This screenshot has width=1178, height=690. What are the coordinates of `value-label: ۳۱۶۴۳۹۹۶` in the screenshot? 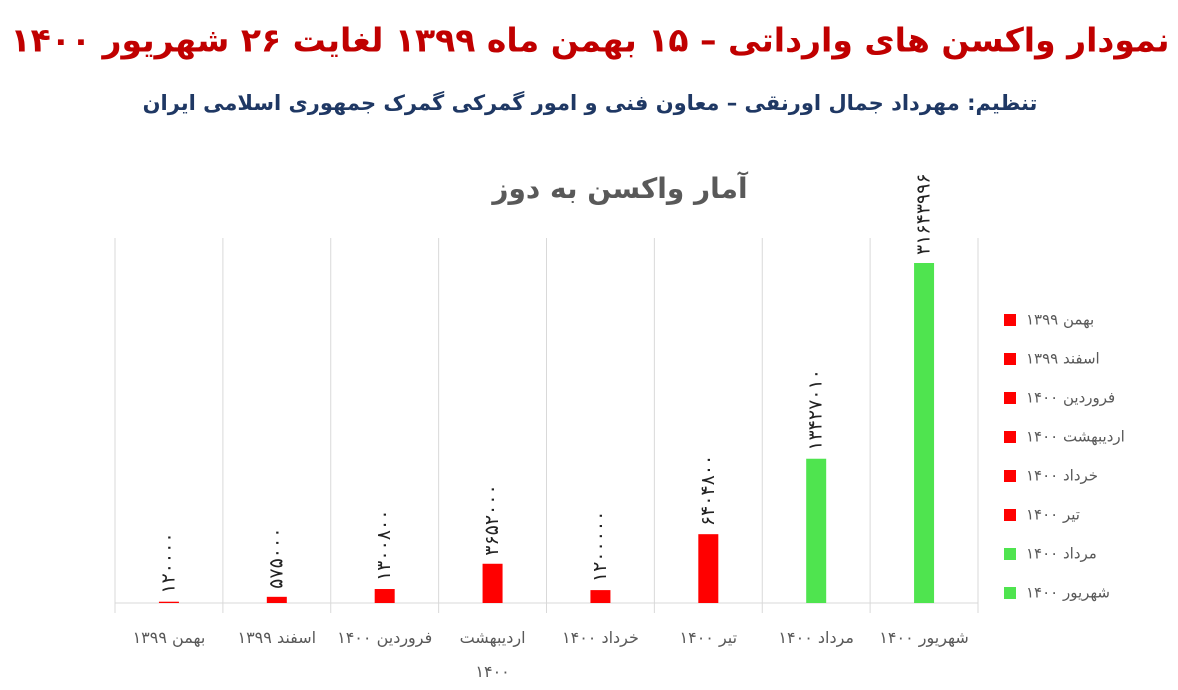 It's located at (924, 214).